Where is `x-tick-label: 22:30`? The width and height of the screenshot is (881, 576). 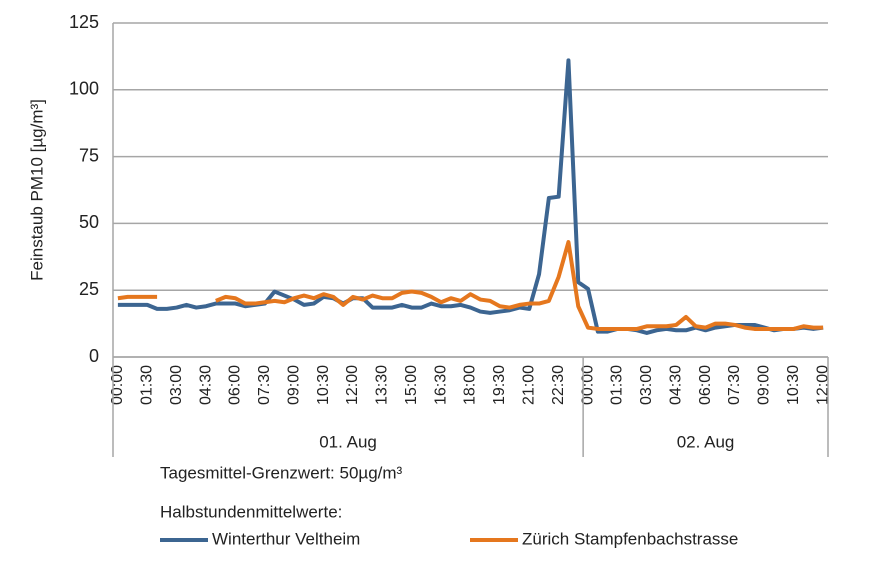 x-tick-label: 22:30 is located at coordinates (558, 385).